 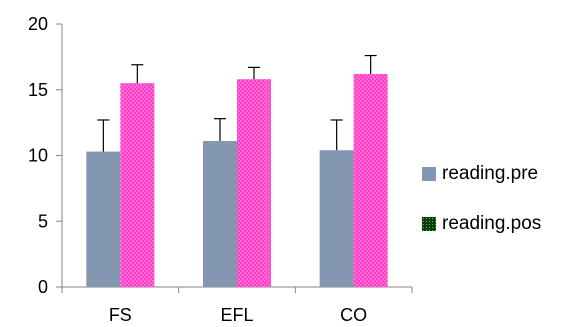 What do you see at coordinates (254, 183) in the screenshot?
I see `bar-reading-pos-efl` at bounding box center [254, 183].